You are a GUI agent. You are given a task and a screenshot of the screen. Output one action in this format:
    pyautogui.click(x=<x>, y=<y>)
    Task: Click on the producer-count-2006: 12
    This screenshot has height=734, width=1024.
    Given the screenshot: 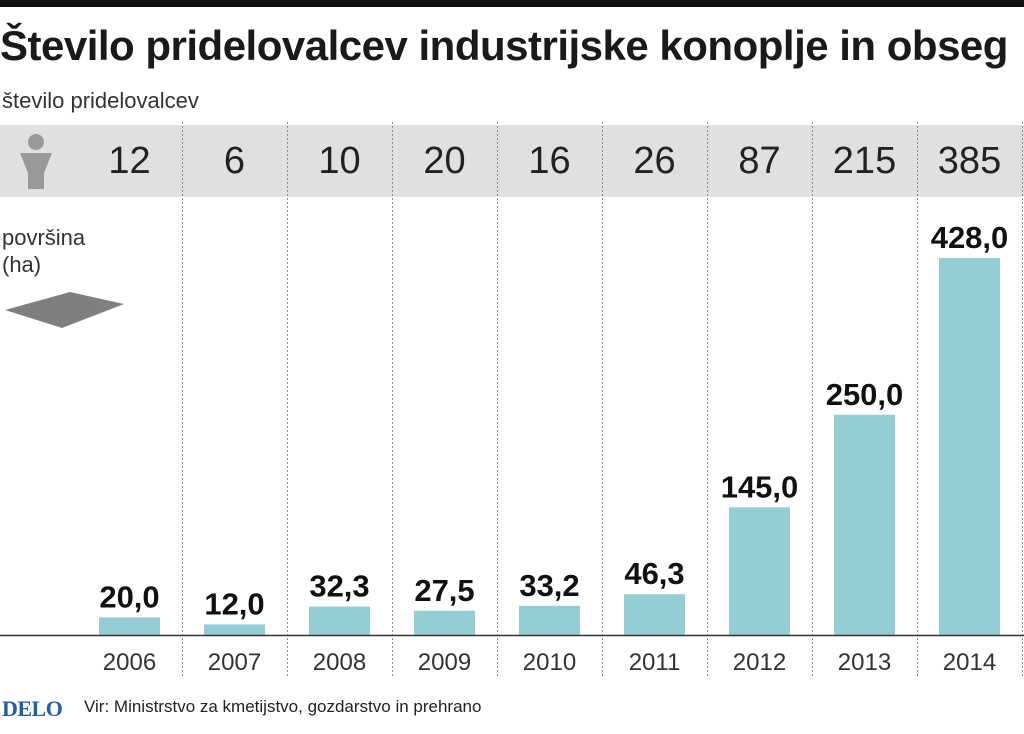 What is the action you would take?
    pyautogui.click(x=129, y=161)
    